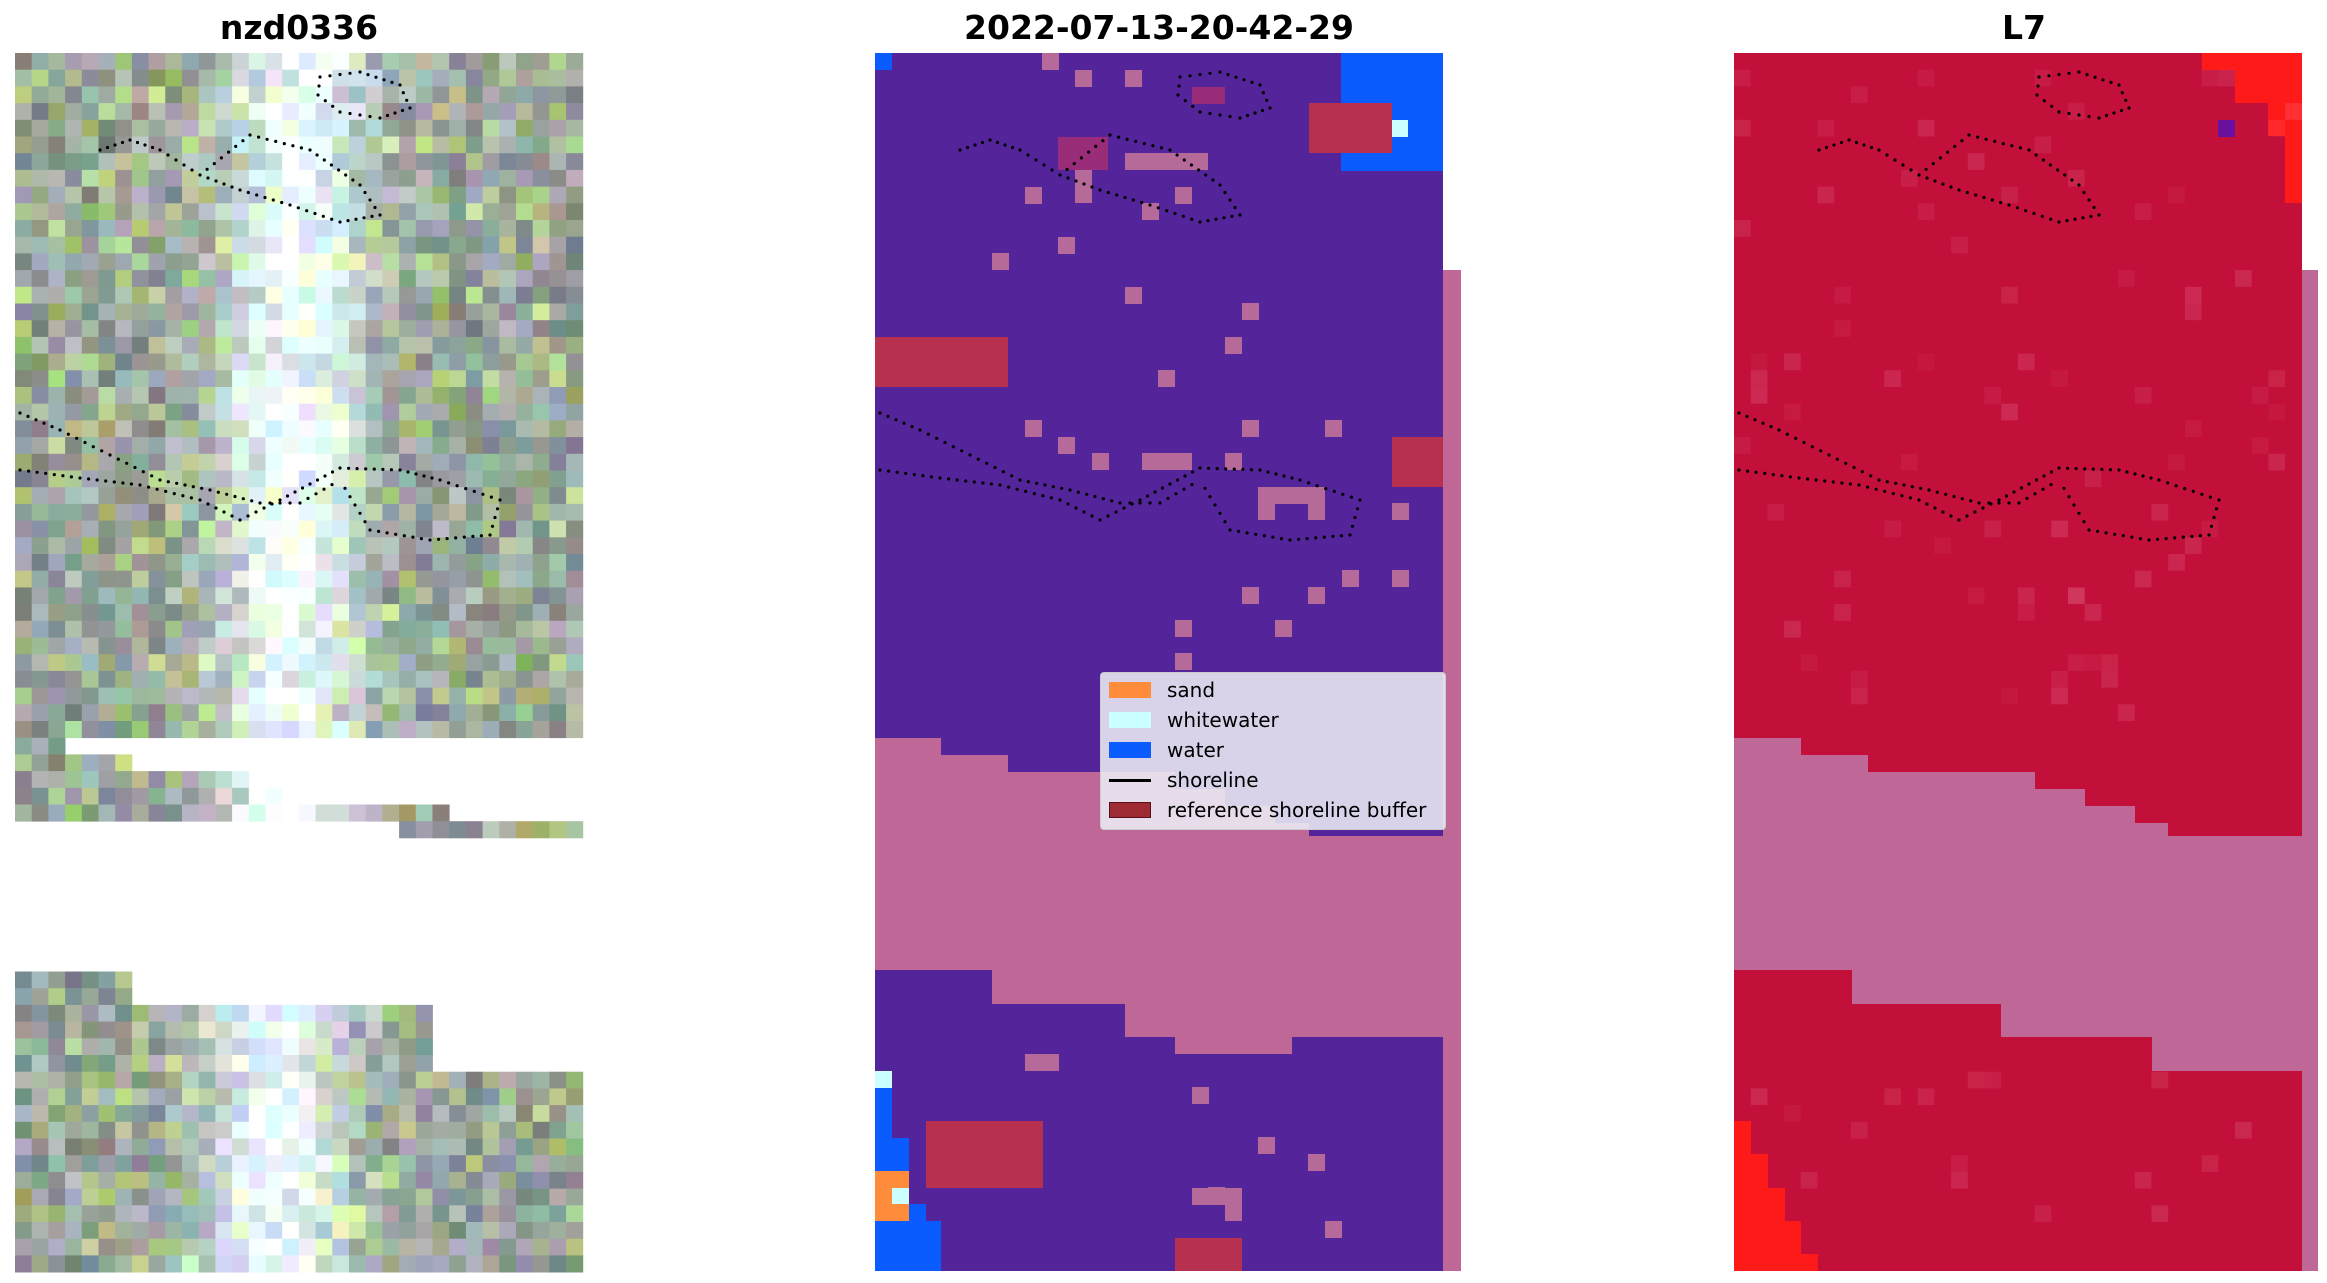 This screenshot has width=2327, height=1283. What do you see at coordinates (1130, 720) in the screenshot?
I see `whitewater-swatch` at bounding box center [1130, 720].